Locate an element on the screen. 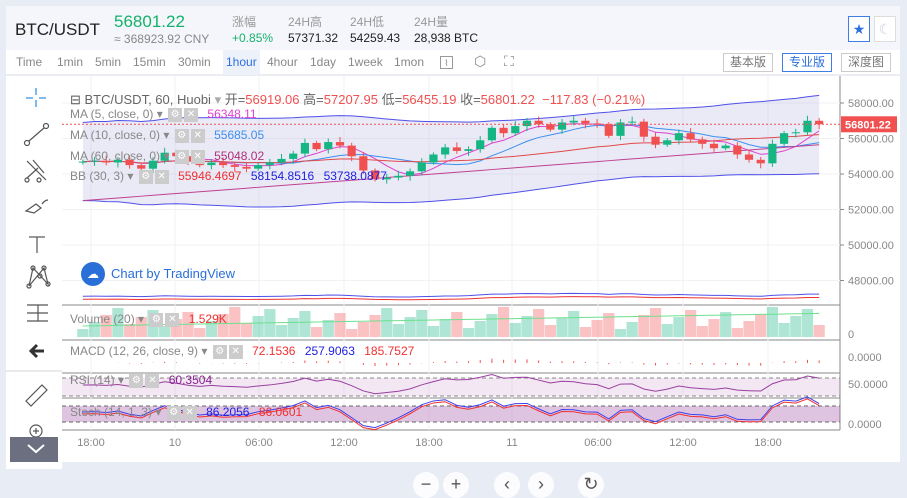 Image resolution: width=907 pixels, height=498 pixels. reset-button: ↻ is located at coordinates (591, 485).